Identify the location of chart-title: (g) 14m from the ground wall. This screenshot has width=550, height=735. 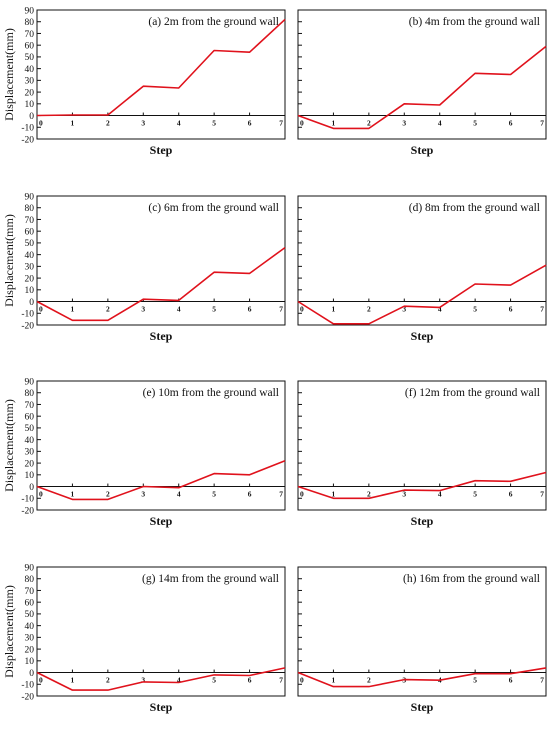
(210, 579).